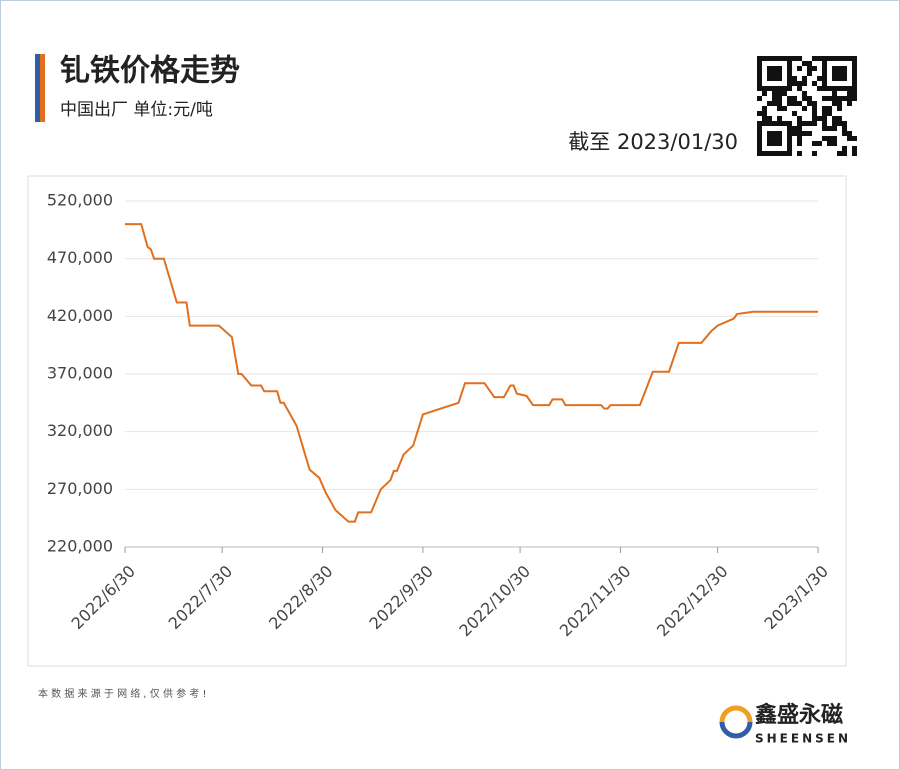  What do you see at coordinates (80, 430) in the screenshot?
I see `y-tick-label: 320,000` at bounding box center [80, 430].